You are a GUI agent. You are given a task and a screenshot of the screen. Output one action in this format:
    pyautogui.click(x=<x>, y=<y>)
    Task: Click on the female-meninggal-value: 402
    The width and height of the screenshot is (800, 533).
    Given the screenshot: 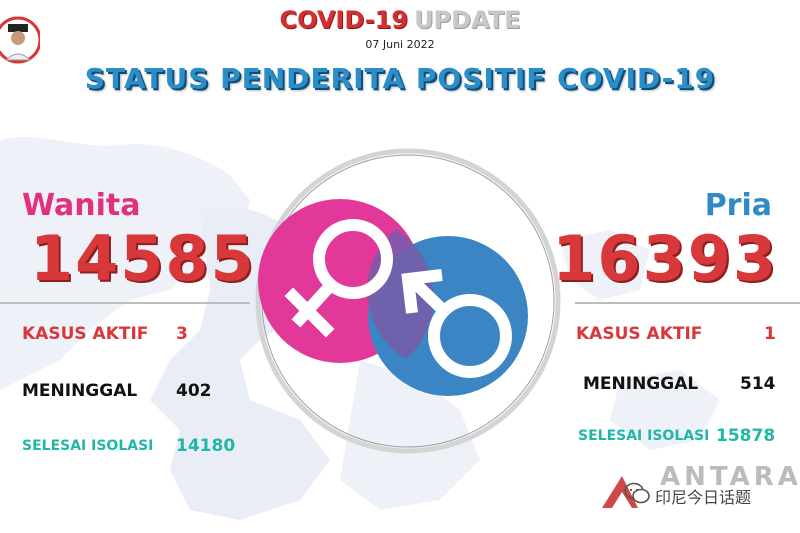 What is the action you would take?
    pyautogui.click(x=194, y=391)
    